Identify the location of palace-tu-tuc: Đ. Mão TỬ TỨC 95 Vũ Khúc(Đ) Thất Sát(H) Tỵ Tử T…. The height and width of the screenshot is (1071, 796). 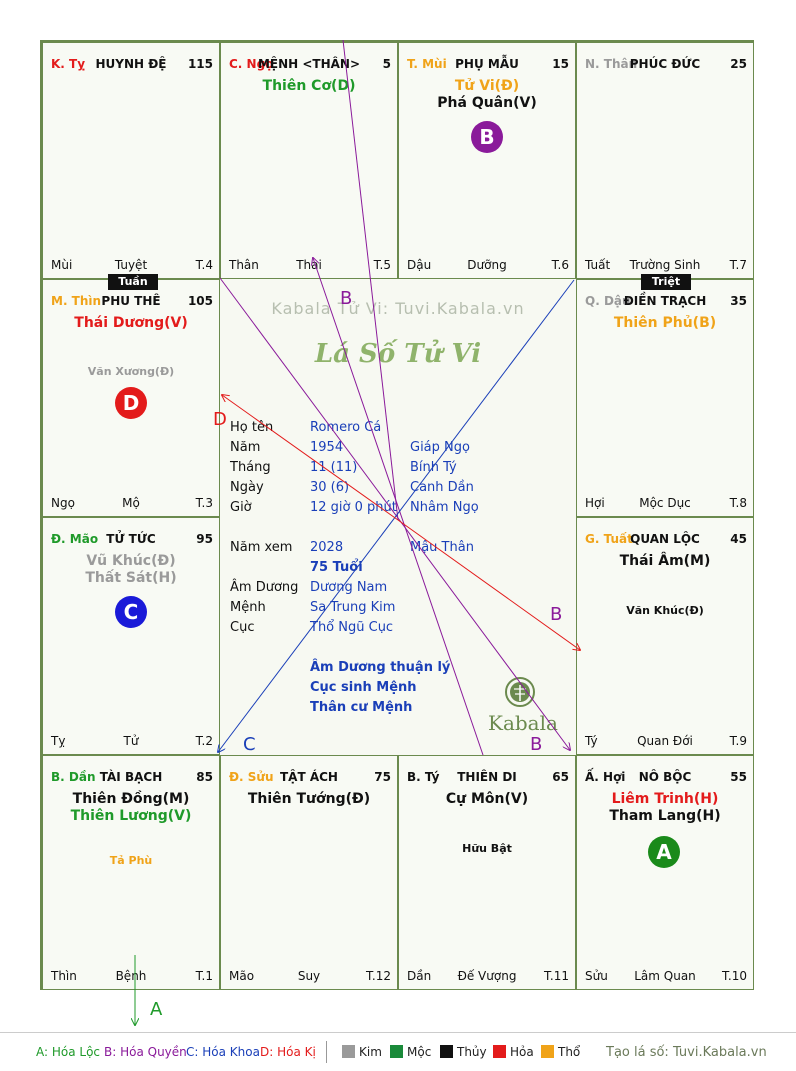
(131, 636).